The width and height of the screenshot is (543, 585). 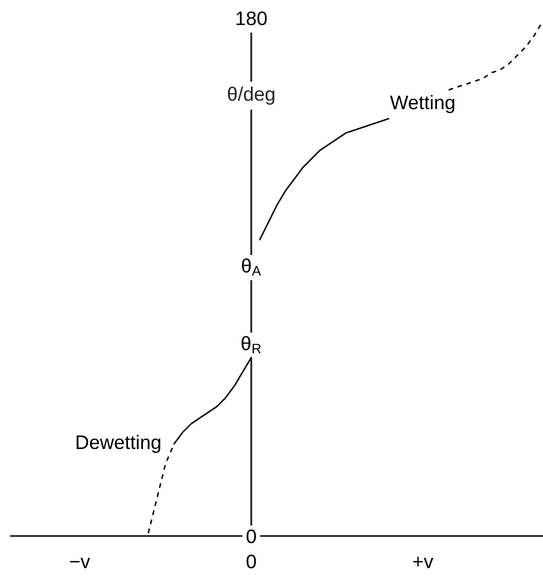 What do you see at coordinates (118, 443) in the screenshot?
I see `series-label: Dewetting` at bounding box center [118, 443].